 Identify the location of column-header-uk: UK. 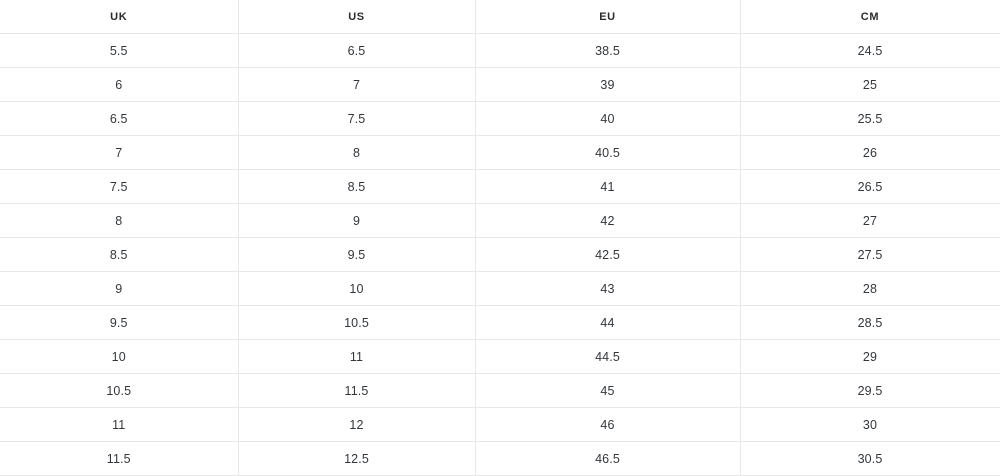
(119, 17).